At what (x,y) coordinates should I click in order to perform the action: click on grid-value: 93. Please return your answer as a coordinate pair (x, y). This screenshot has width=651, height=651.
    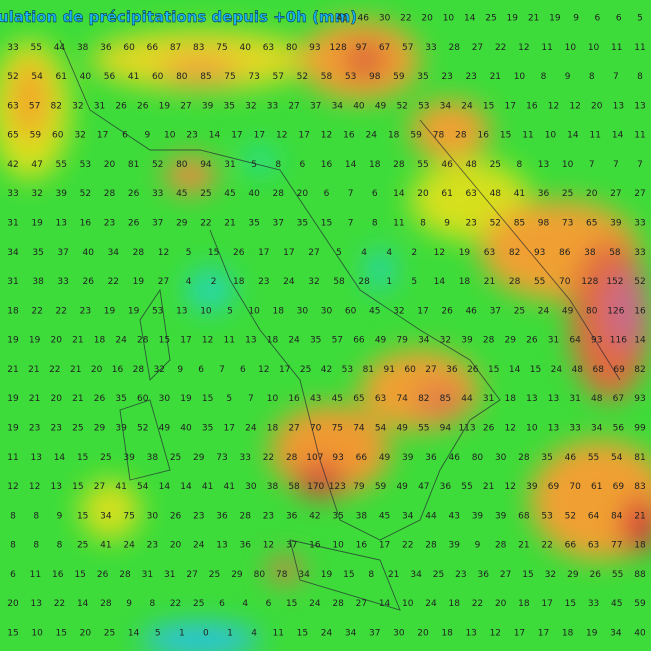
    Looking at the image, I should click on (596, 341).